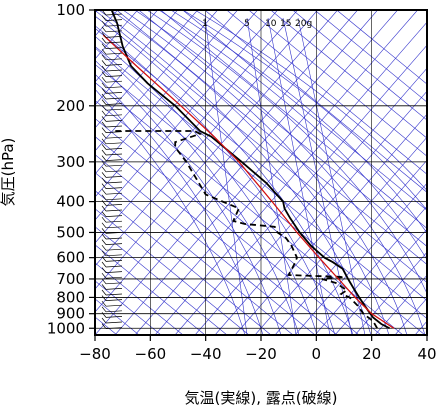 The height and width of the screenshot is (411, 436). Describe the element at coordinates (8, 172) in the screenshot. I see `y-axis-title: 気圧(hPa)` at that location.